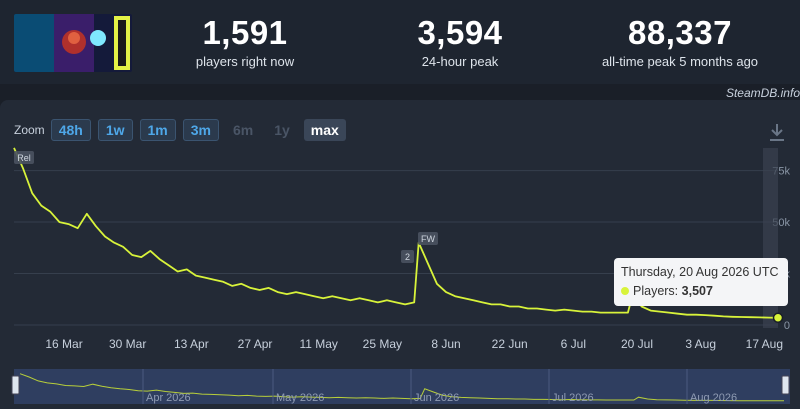 The height and width of the screenshot is (409, 800). Describe the element at coordinates (245, 32) in the screenshot. I see `stat-value: 1,591` at that location.